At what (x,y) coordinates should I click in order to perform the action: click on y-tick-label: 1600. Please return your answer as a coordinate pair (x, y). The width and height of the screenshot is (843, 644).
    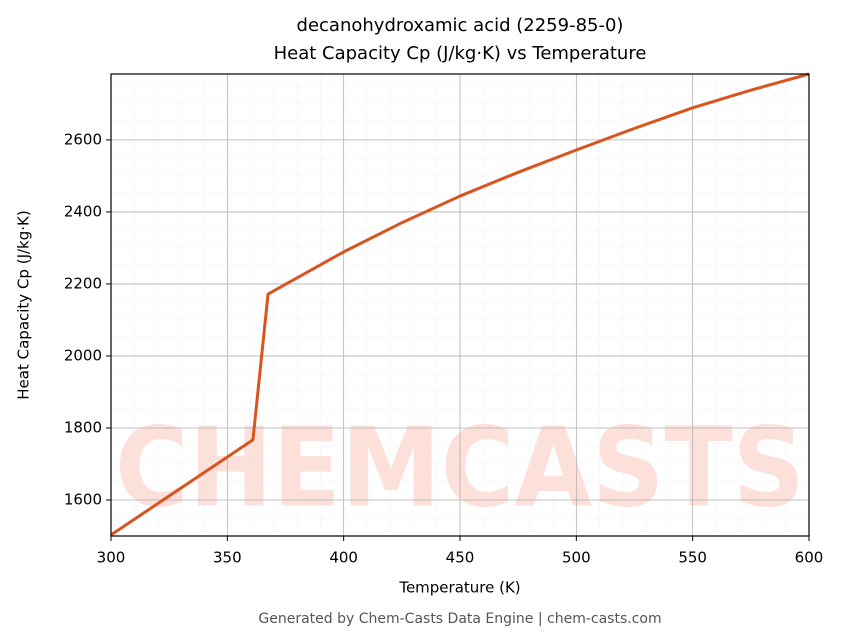
    Looking at the image, I should click on (83, 499).